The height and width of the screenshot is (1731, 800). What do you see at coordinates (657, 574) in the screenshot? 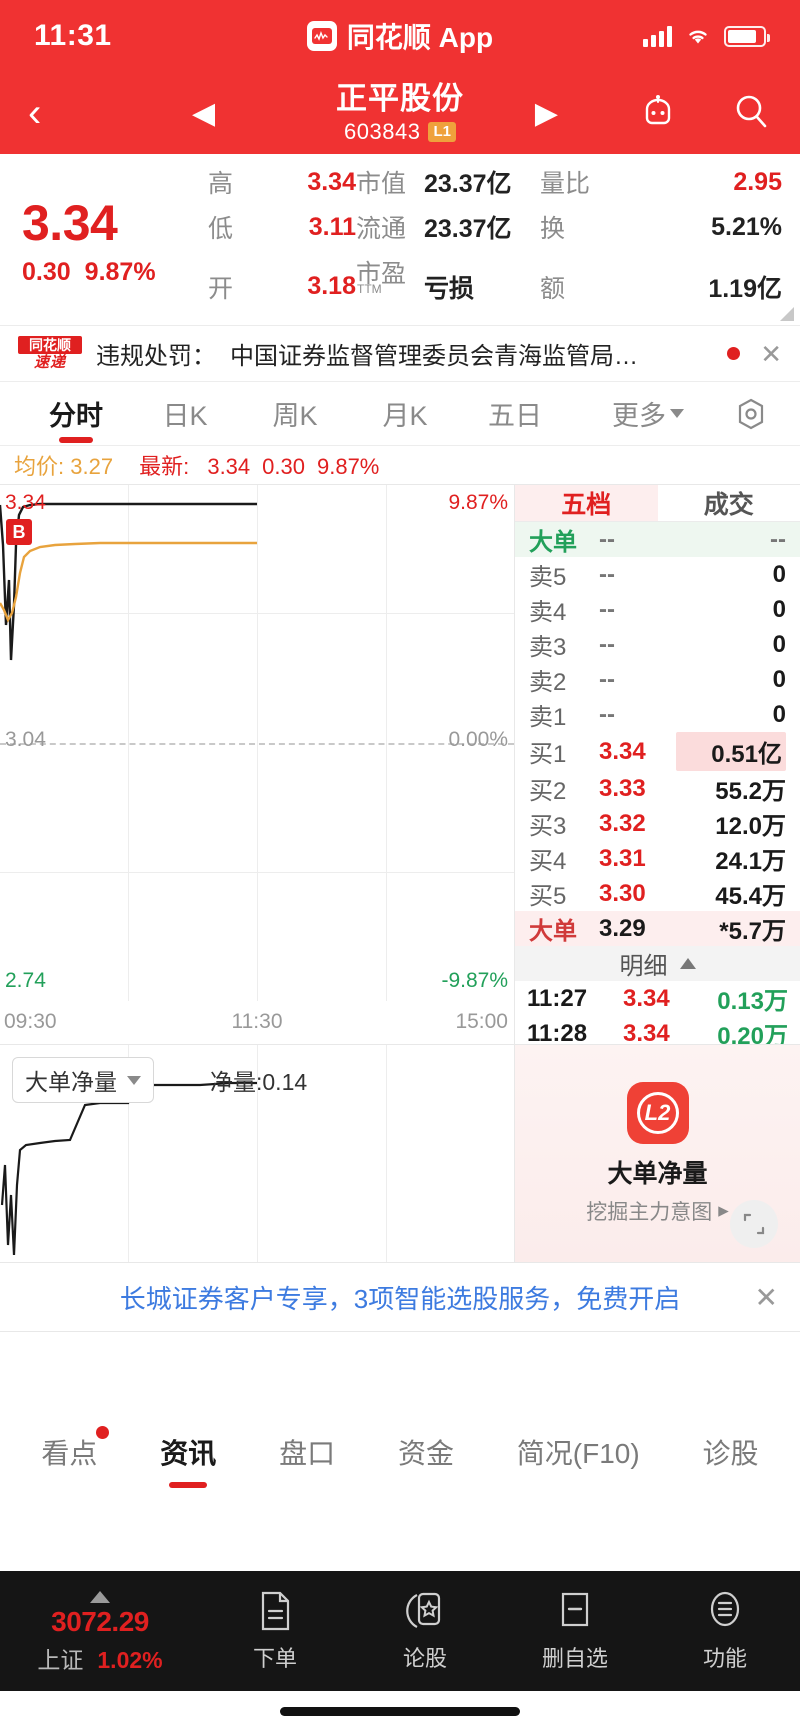
I see `table-row: 卖5 -- 0` at bounding box center [657, 574].